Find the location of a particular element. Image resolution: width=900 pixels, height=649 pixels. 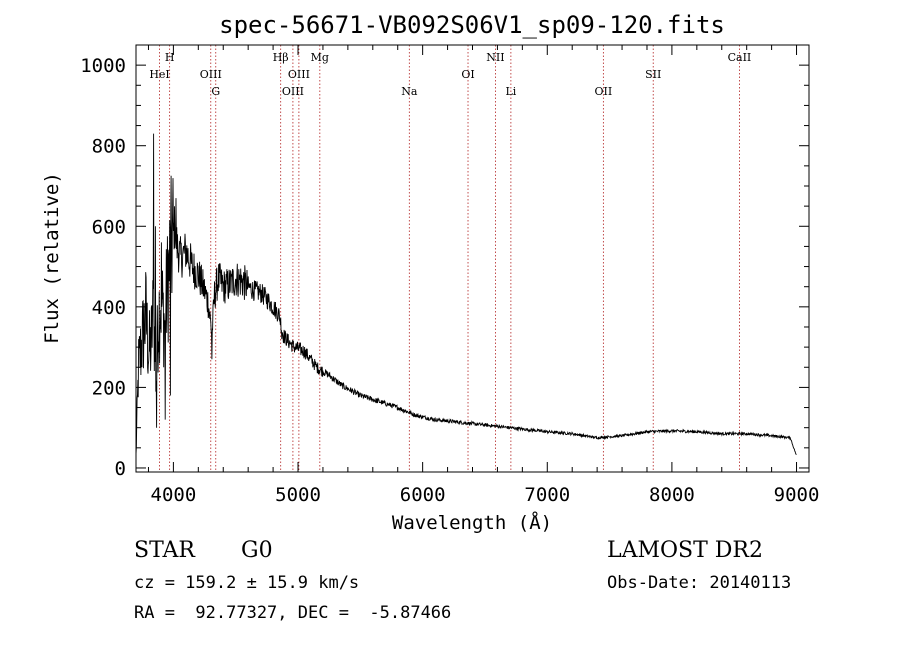

line-label: Mg is located at coordinates (320, 57).